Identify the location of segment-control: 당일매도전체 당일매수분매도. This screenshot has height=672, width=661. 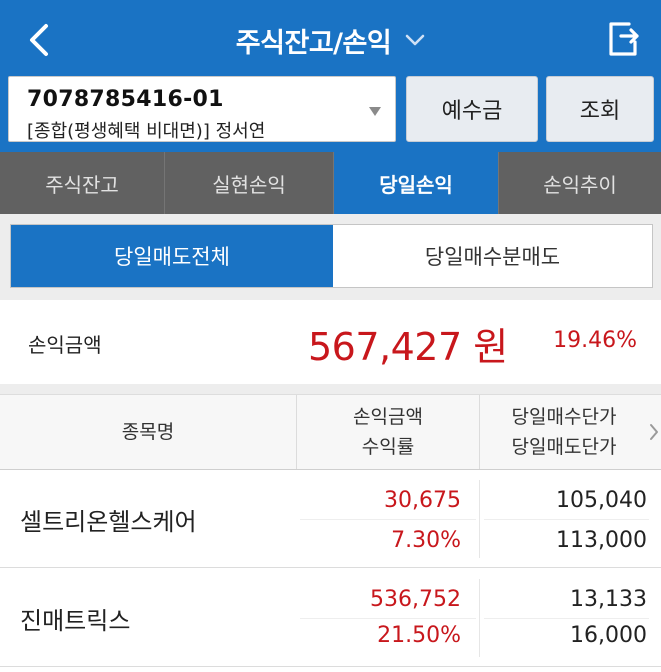
(331, 256).